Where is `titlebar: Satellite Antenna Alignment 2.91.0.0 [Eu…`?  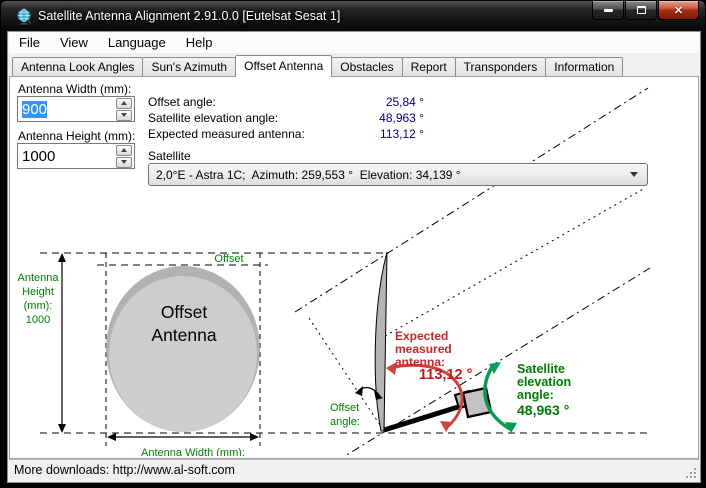 titlebar: Satellite Antenna Alignment 2.91.0.0 [Eu… is located at coordinates (353, 16).